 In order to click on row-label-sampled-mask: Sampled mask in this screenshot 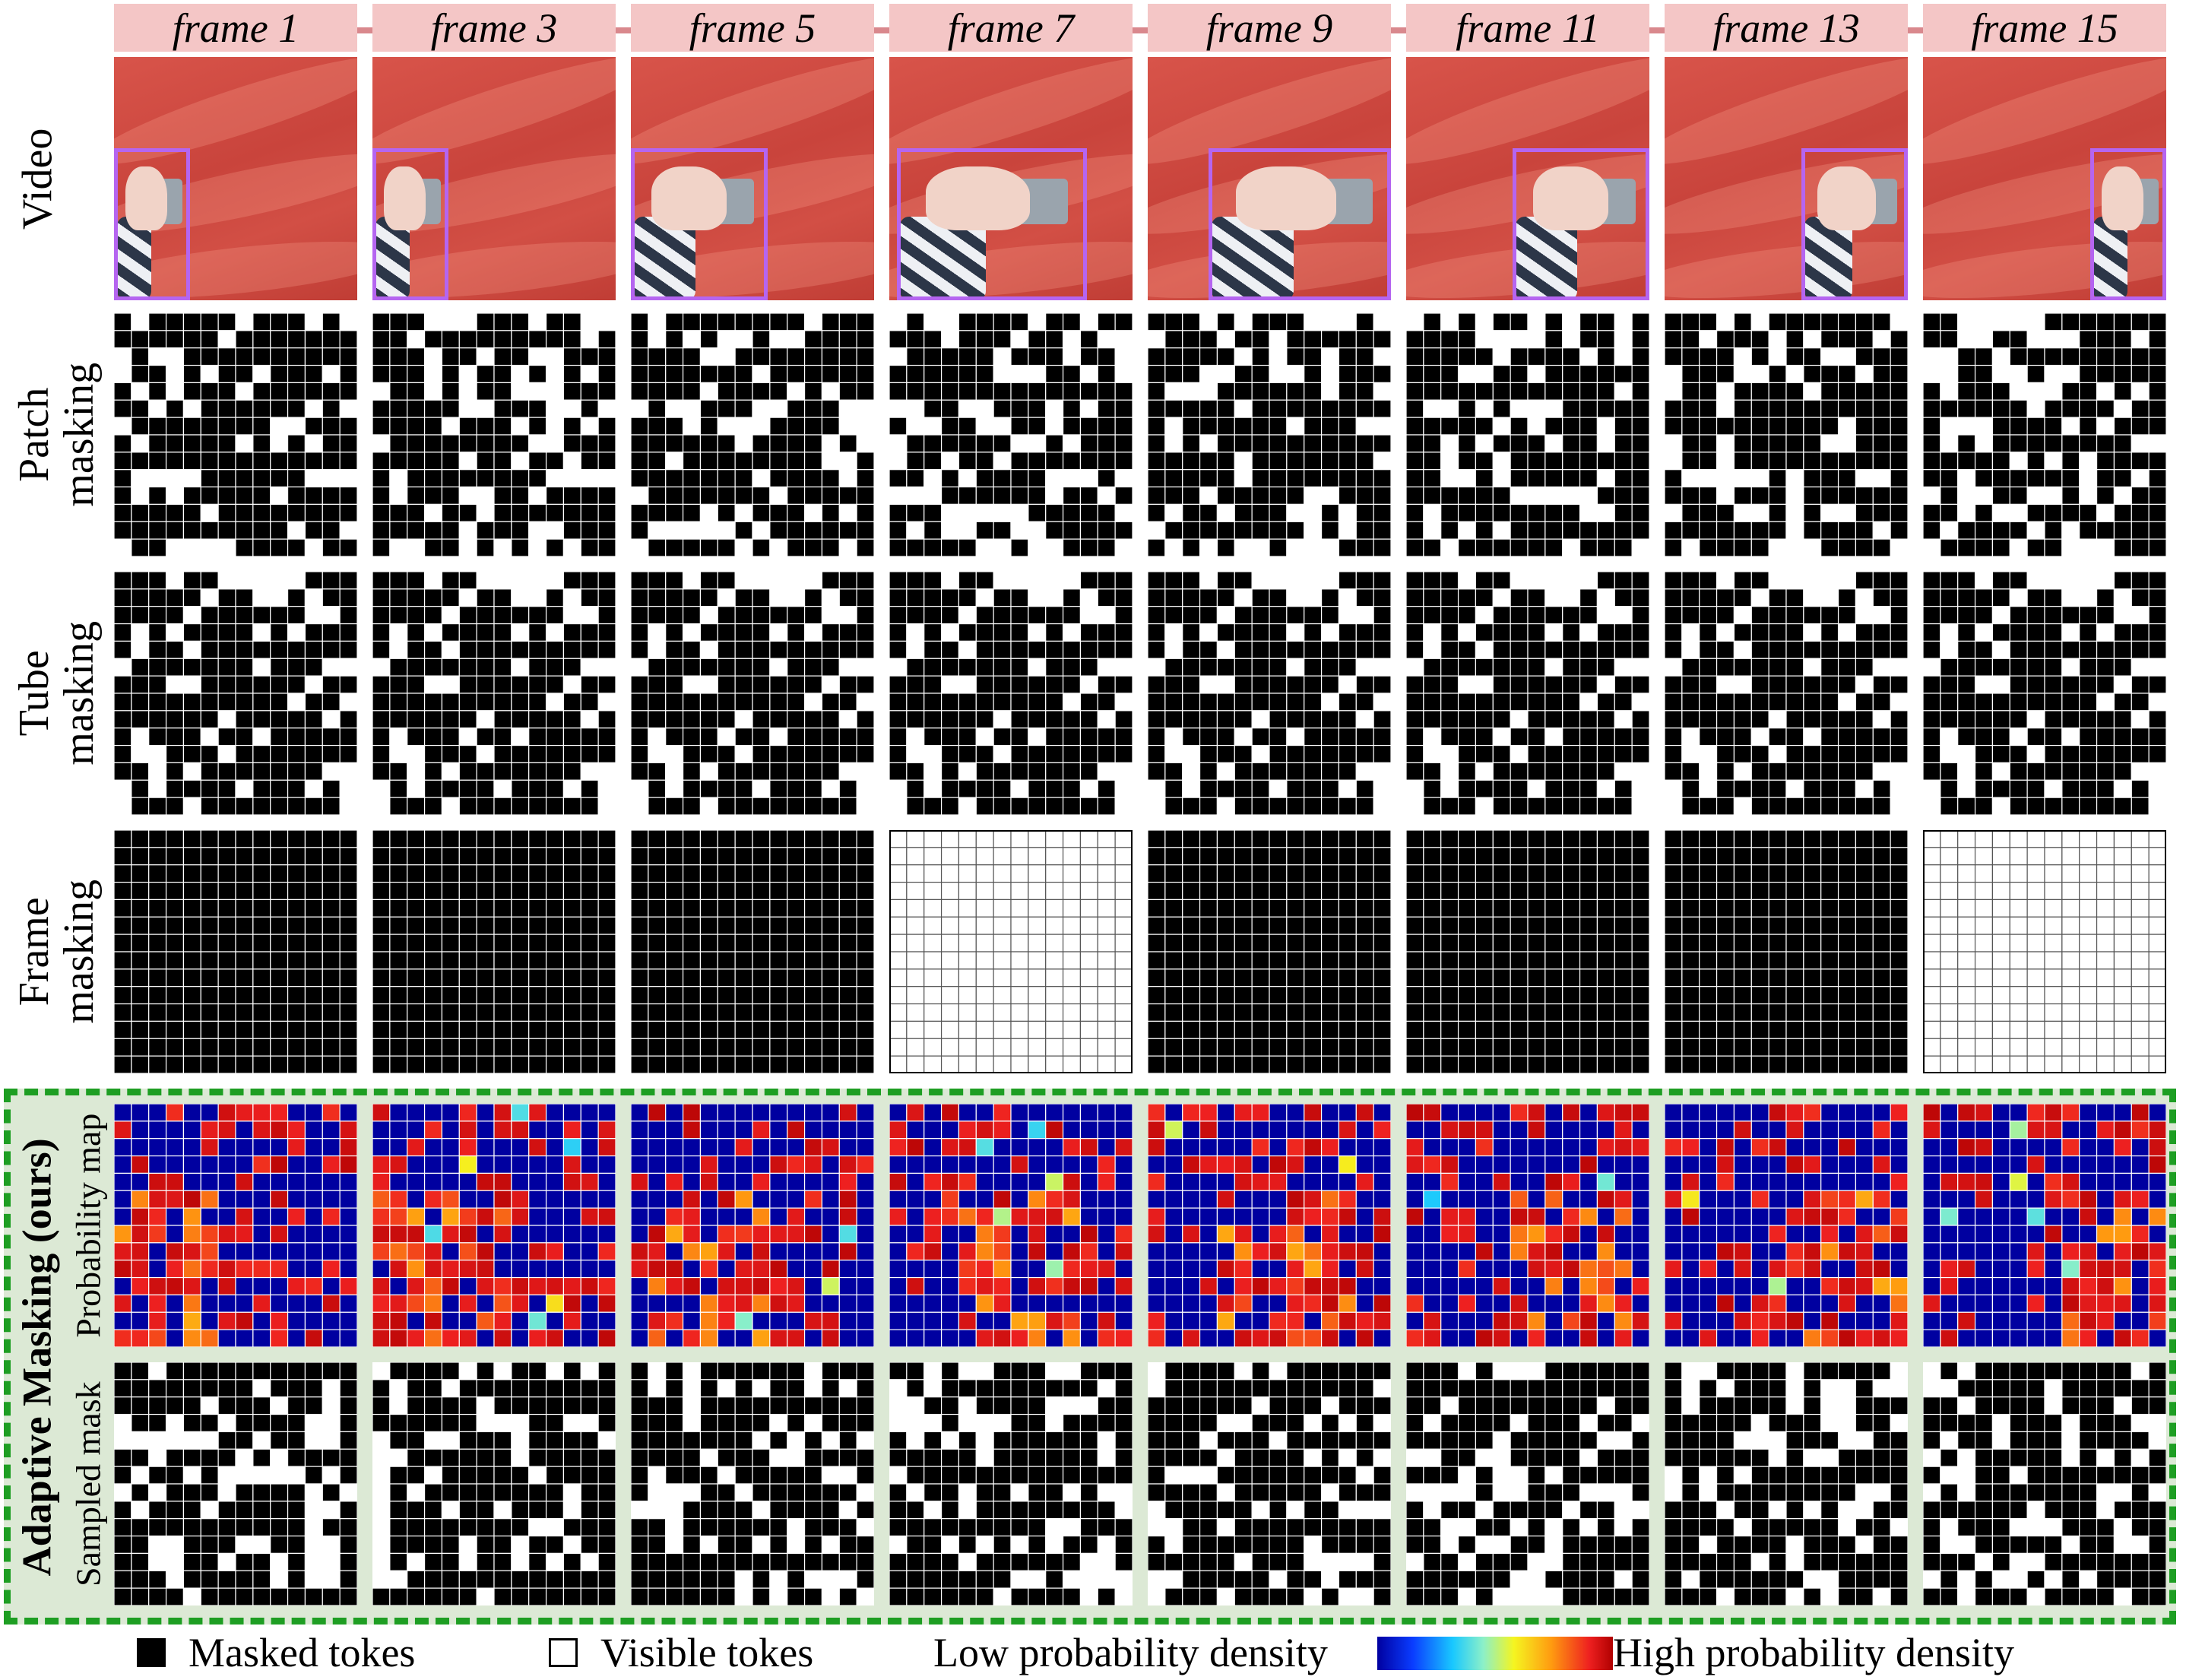, I will do `click(89, 1484)`.